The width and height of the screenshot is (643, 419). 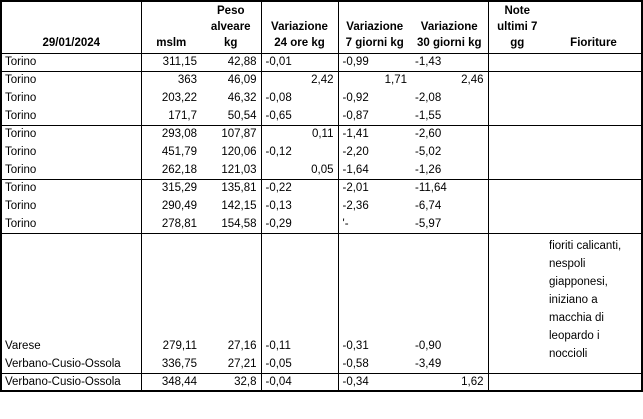 I want to click on cell-location, so click(x=71, y=285).